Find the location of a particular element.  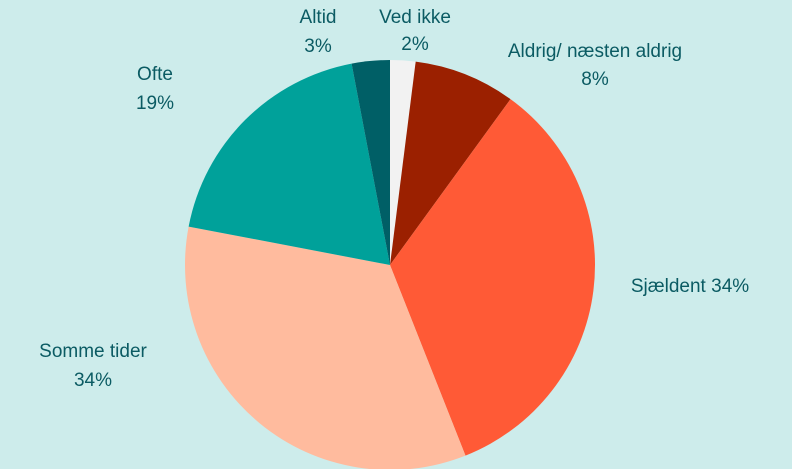

slice-label-group: Sjældent 34% is located at coordinates (690, 286).